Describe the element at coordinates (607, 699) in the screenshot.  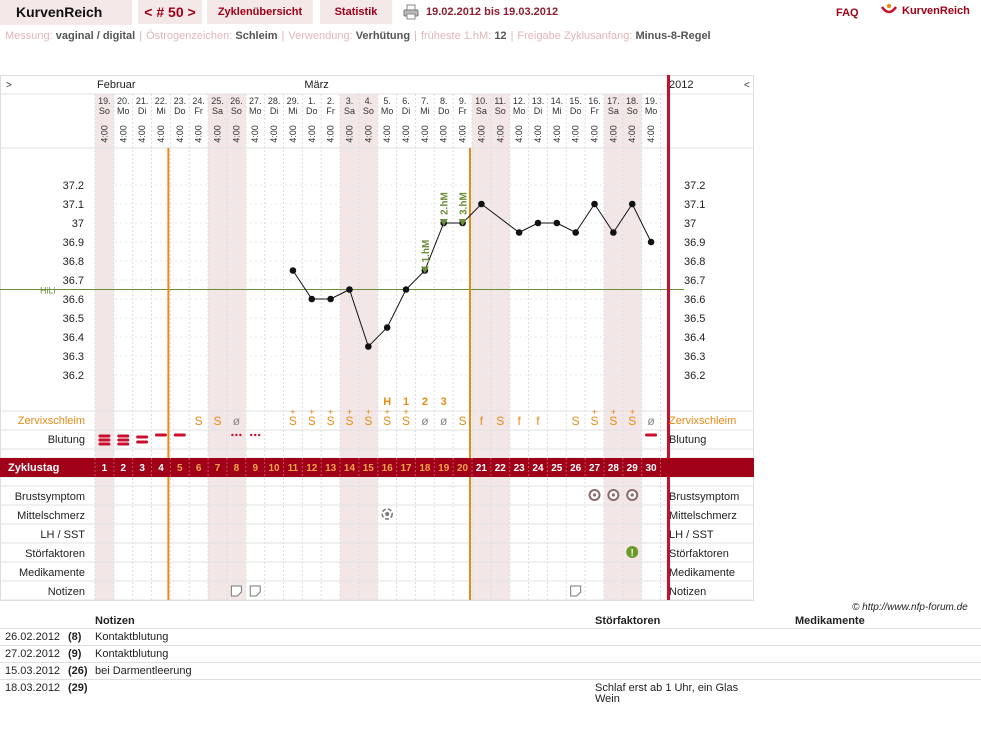
I see `disturb-text-cont: Wein` at that location.